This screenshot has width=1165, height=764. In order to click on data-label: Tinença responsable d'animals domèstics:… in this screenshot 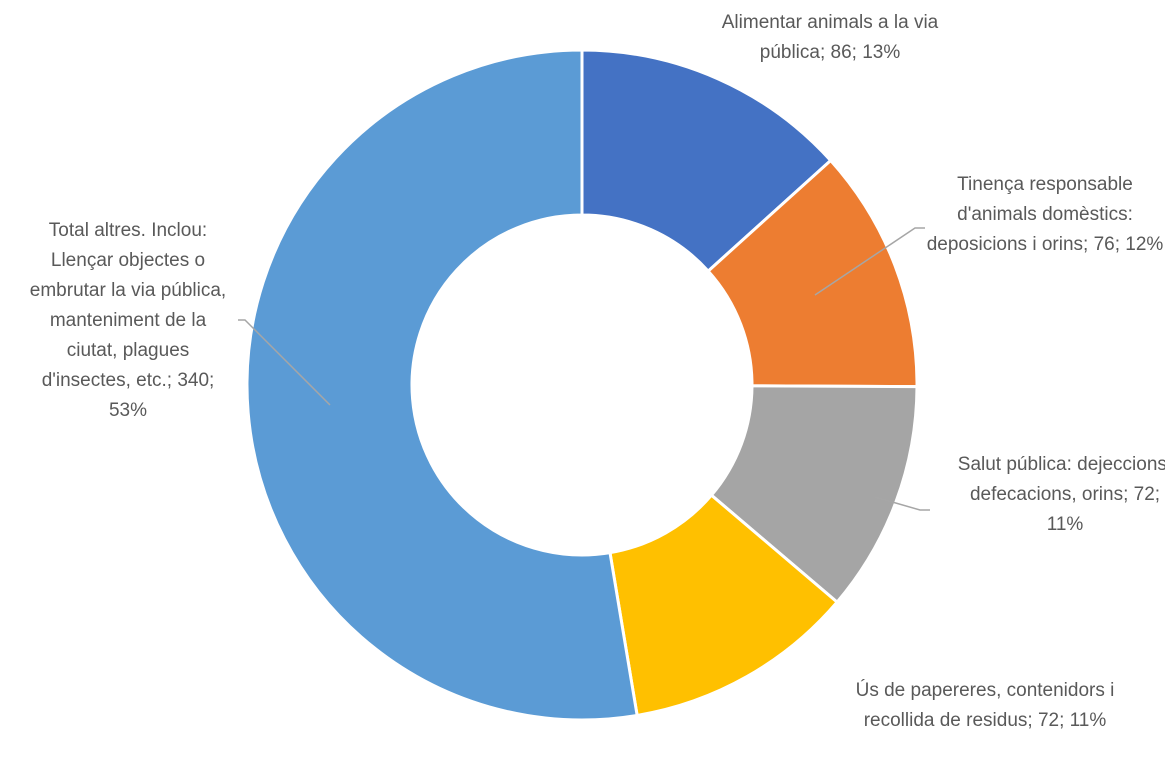, I will do `click(1045, 214)`.